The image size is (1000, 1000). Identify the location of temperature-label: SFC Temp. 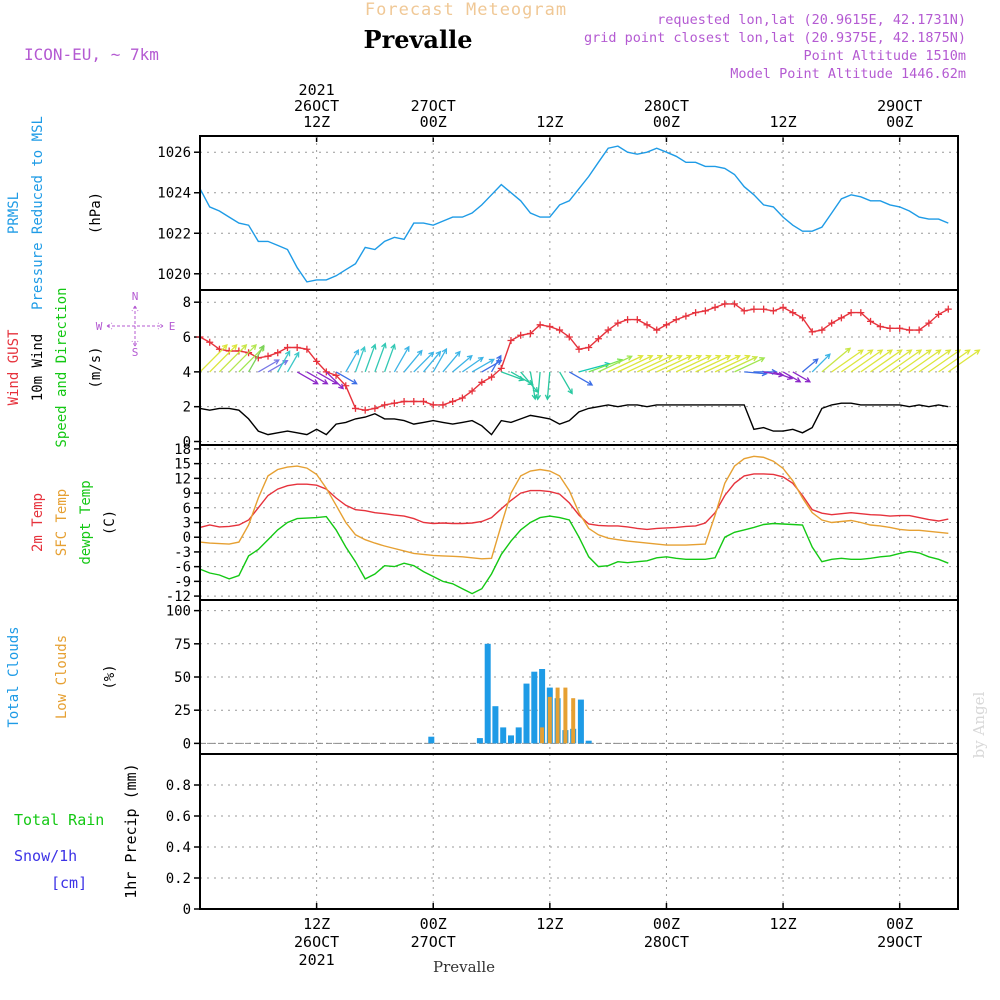
(62, 522).